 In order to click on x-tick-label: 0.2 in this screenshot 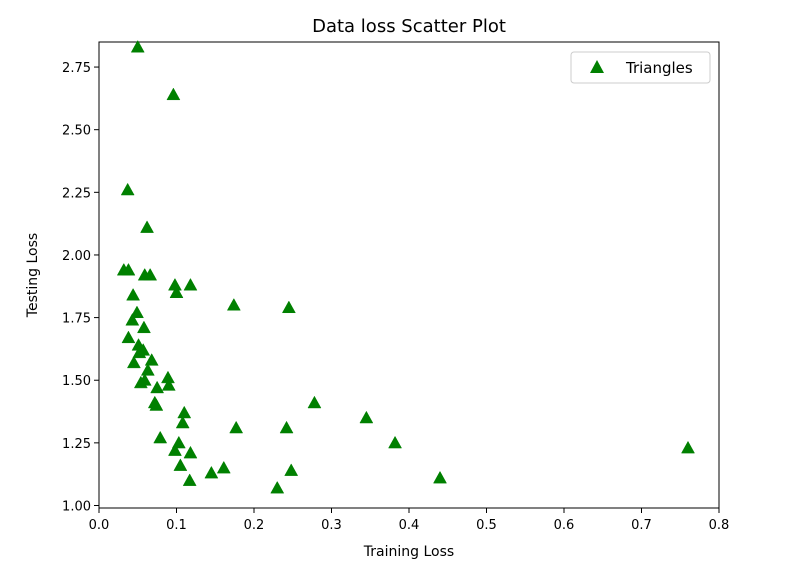, I will do `click(254, 525)`.